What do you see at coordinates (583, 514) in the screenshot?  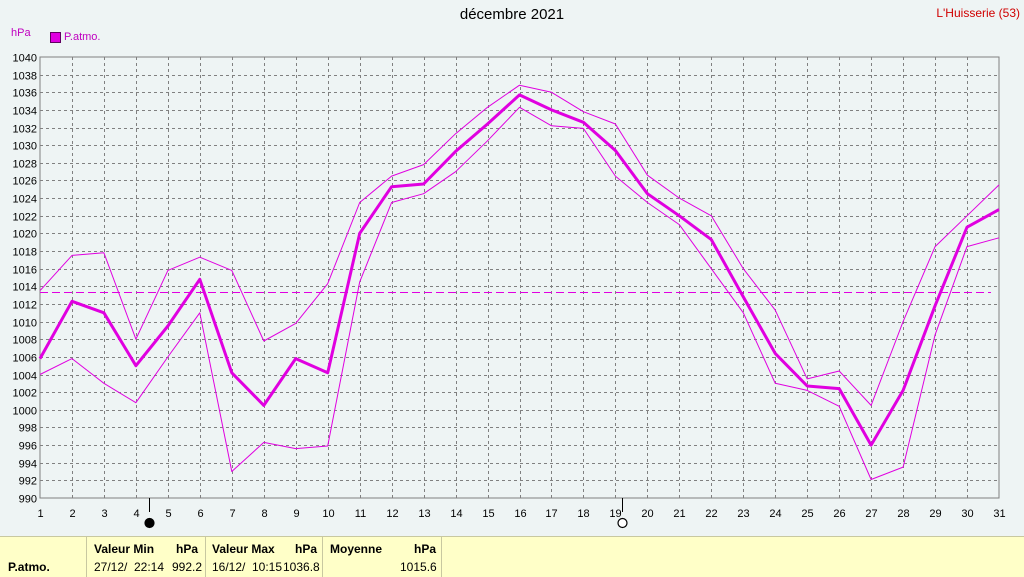 I see `x-tick-label: 18` at bounding box center [583, 514].